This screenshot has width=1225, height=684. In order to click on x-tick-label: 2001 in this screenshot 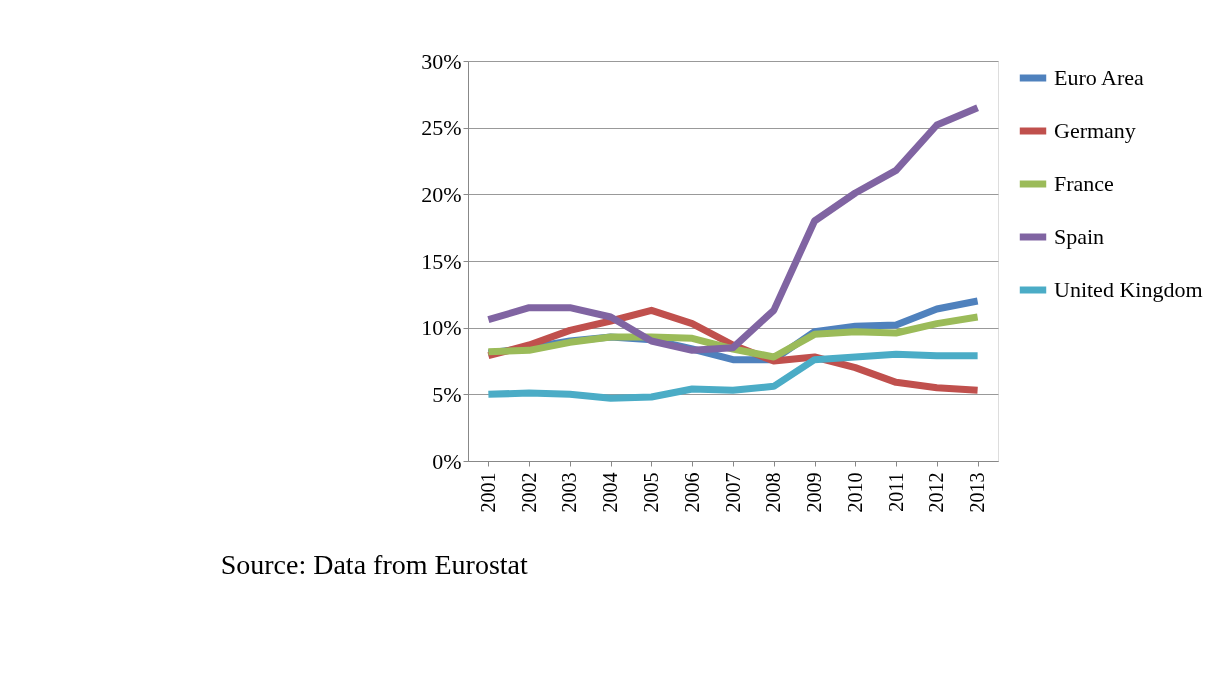, I will do `click(487, 492)`.